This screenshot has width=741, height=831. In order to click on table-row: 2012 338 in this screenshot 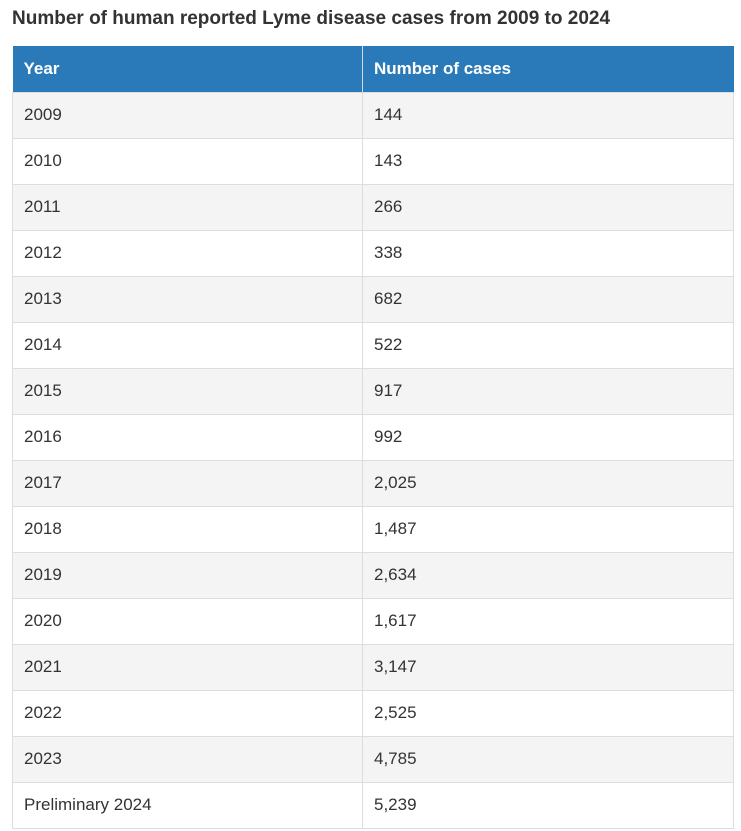, I will do `click(373, 253)`.